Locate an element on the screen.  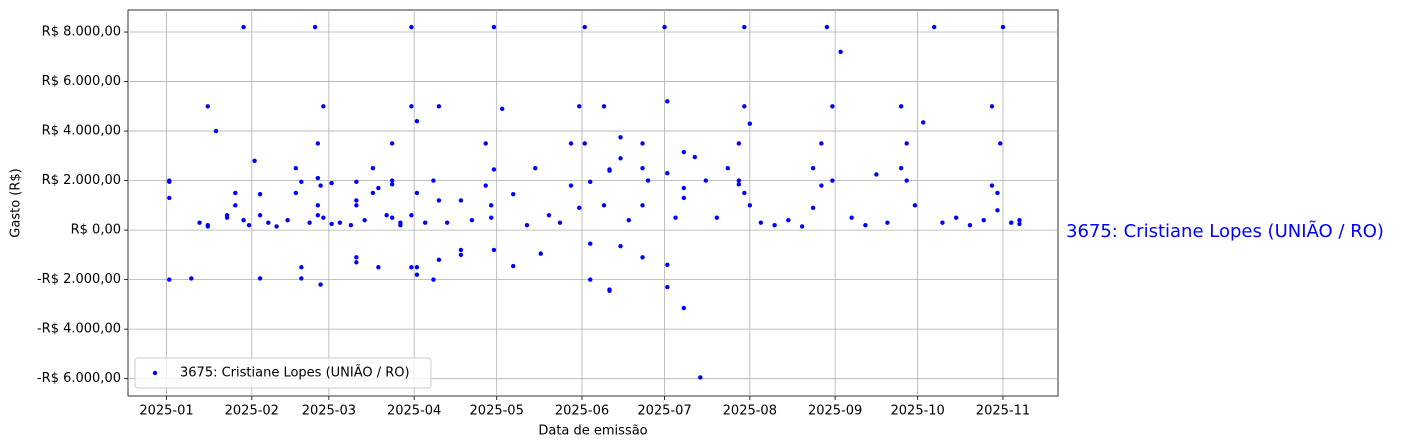
x-tick-label: 2025-05 is located at coordinates (497, 411).